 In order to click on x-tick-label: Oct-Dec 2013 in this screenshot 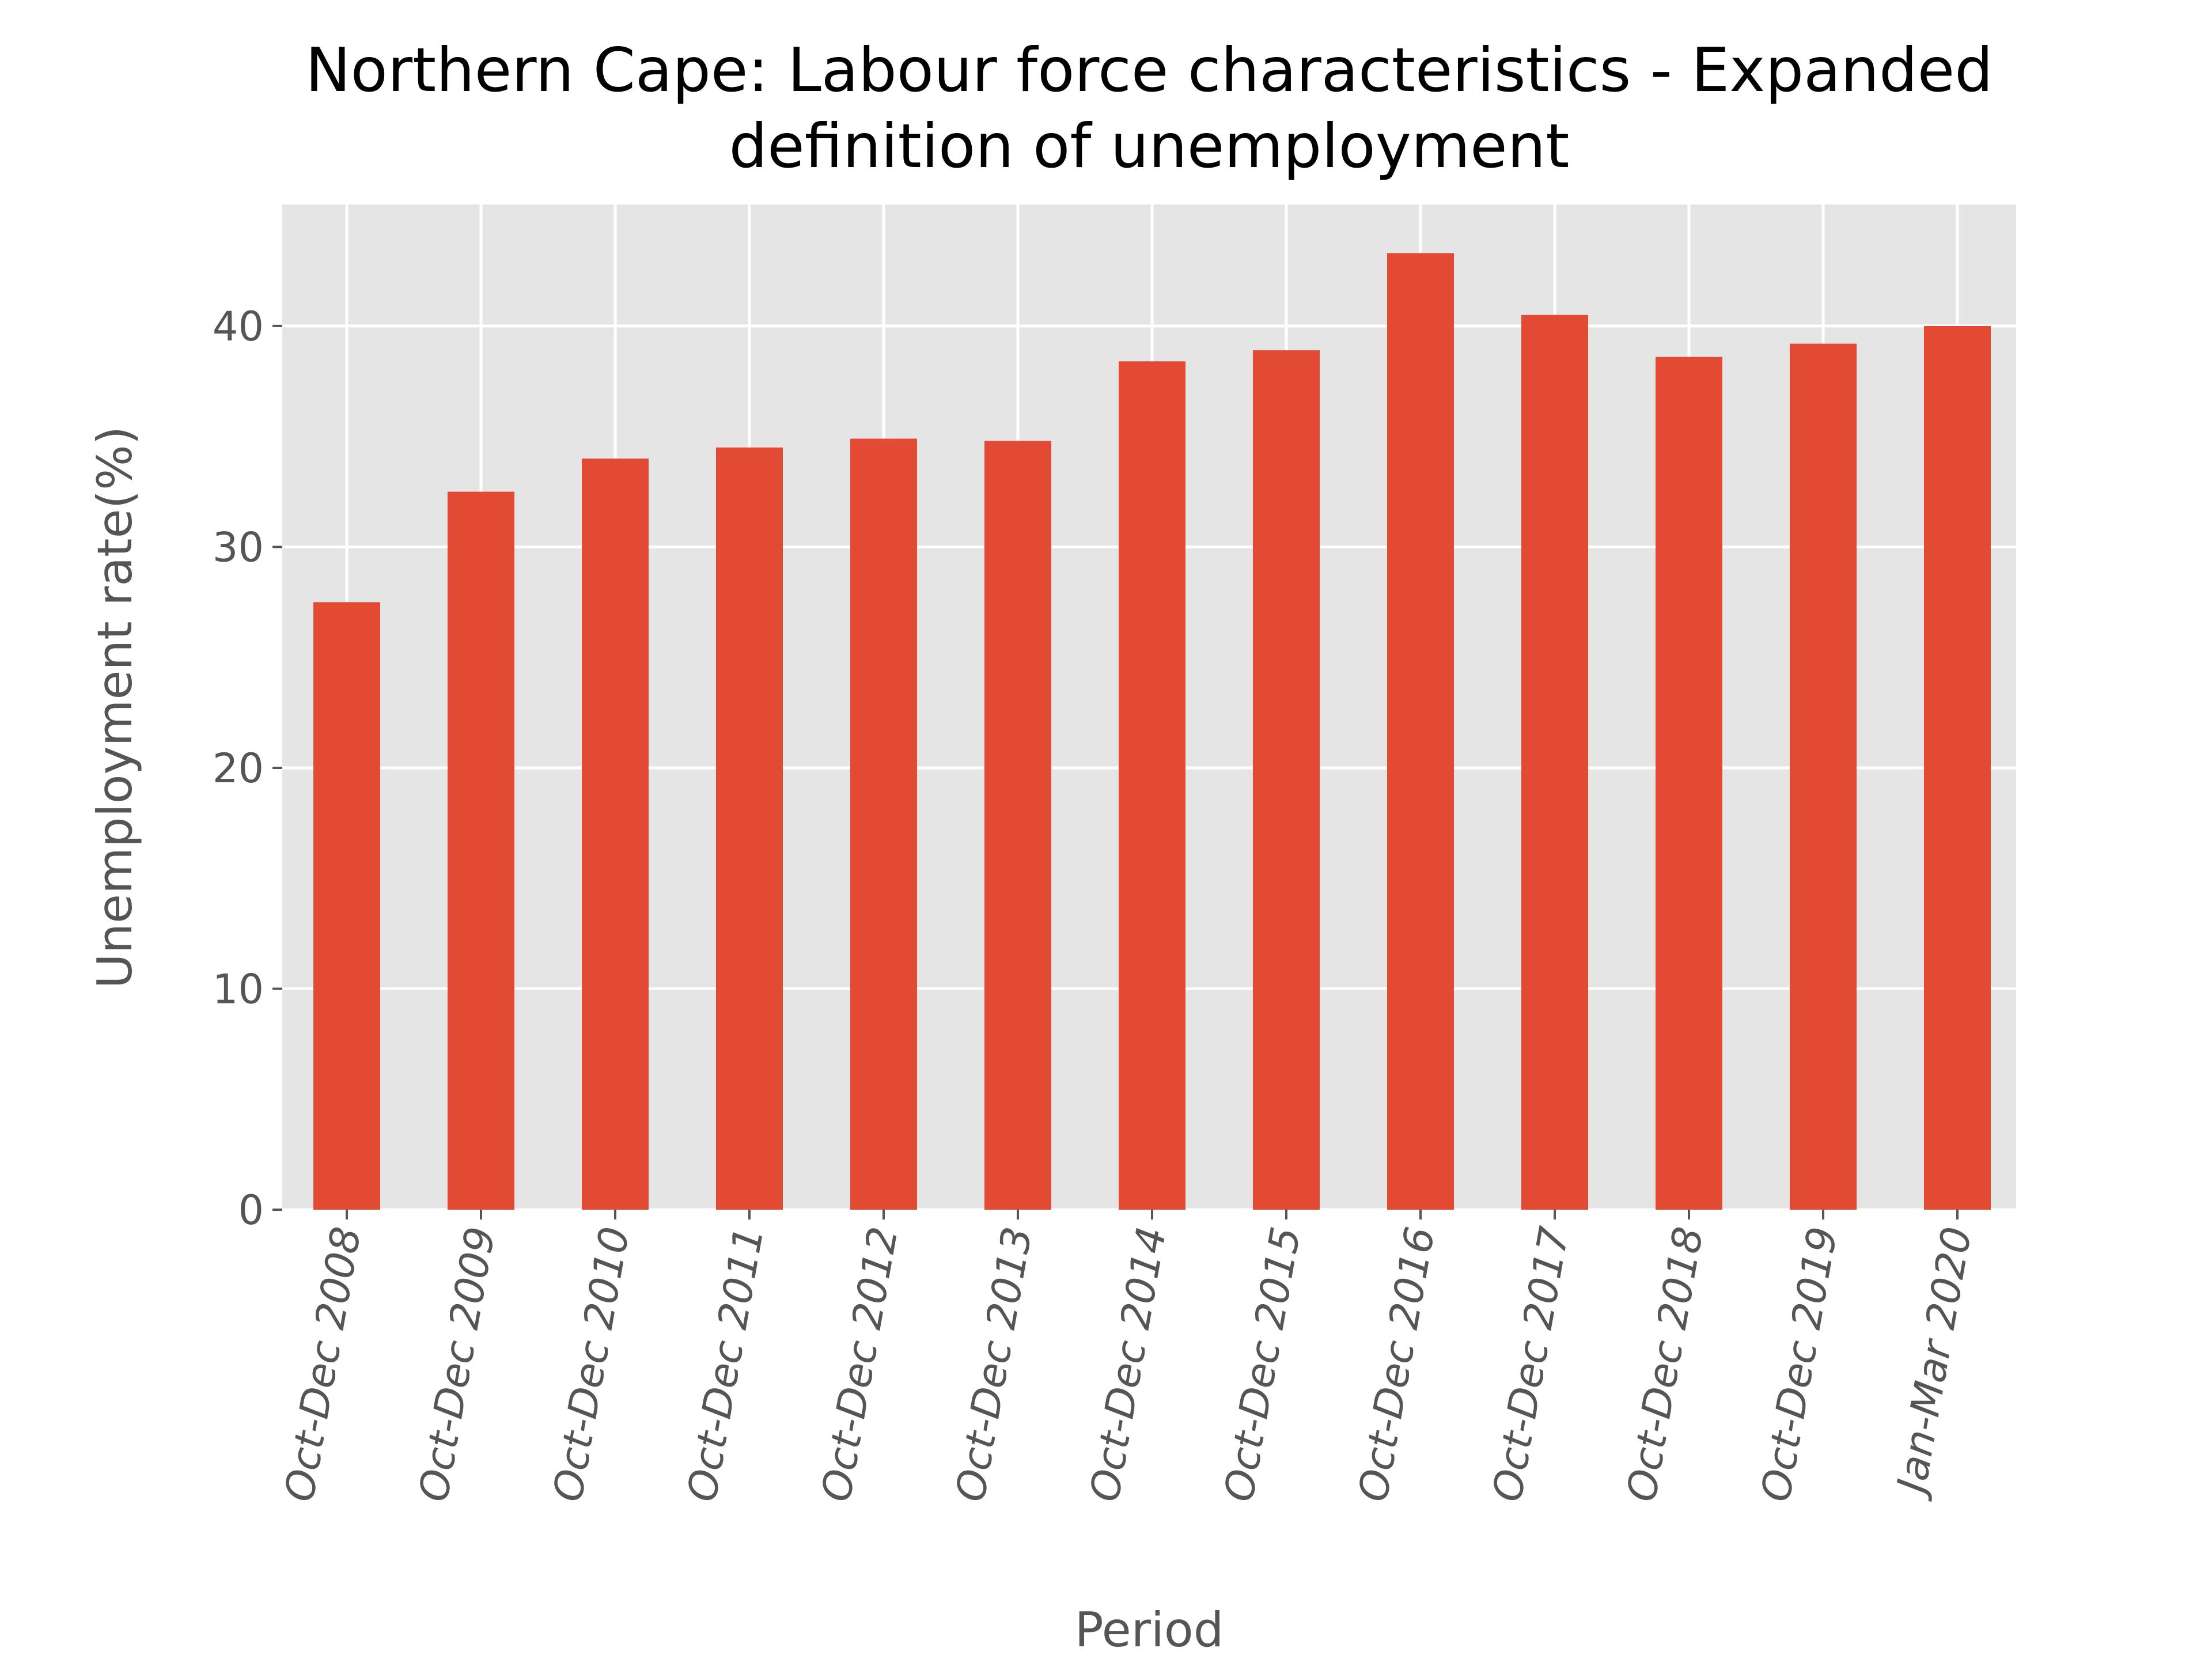, I will do `click(993, 1364)`.